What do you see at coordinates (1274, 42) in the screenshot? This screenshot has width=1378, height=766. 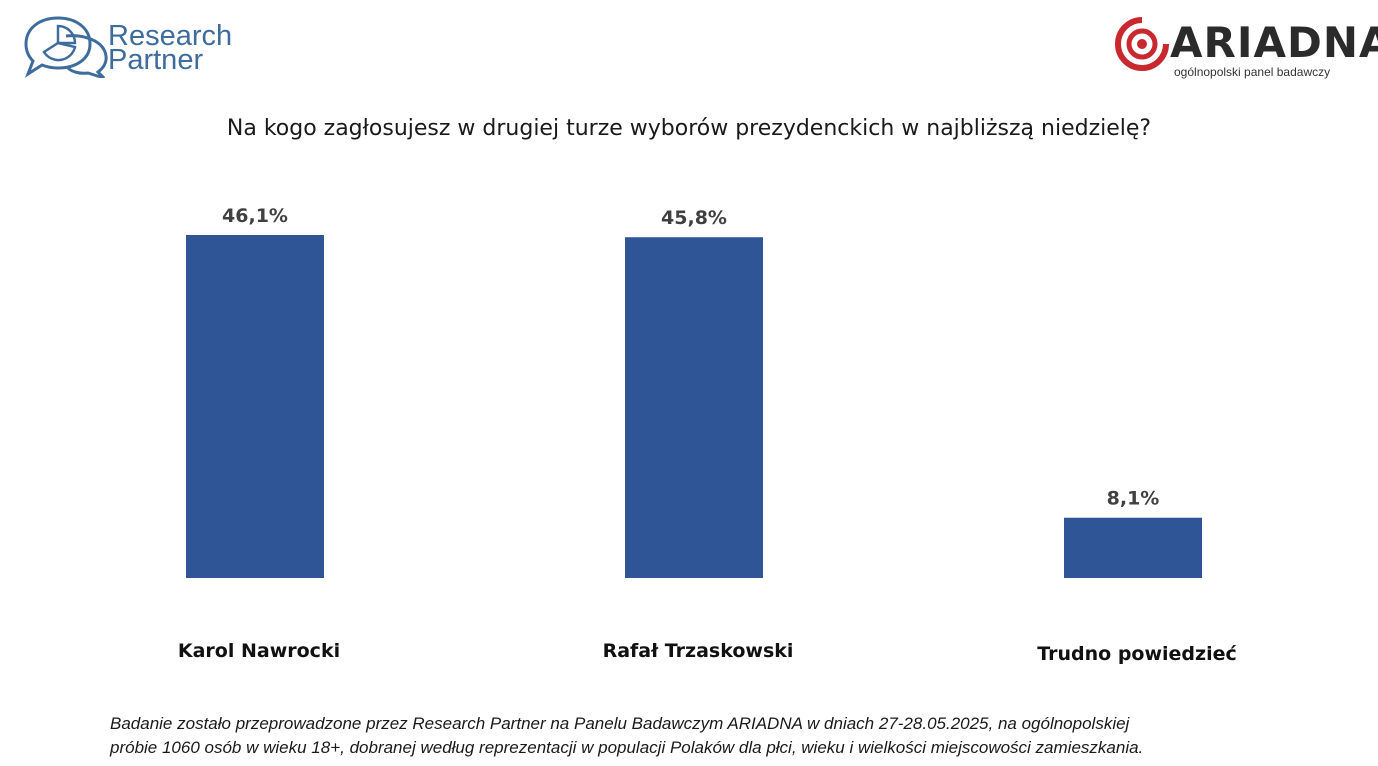 I see `ariadna-wordmark: ARIADNA` at bounding box center [1274, 42].